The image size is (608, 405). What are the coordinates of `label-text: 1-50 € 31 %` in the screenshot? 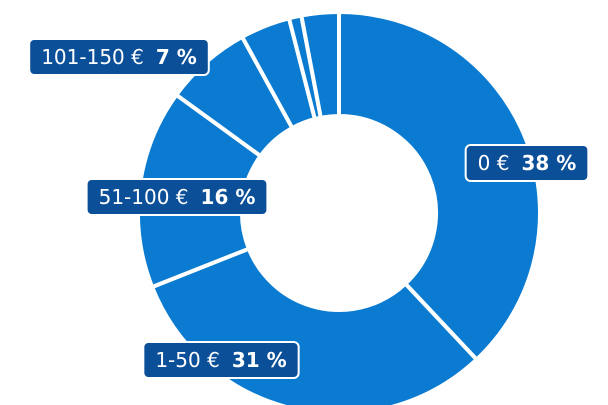 It's located at (220, 360).